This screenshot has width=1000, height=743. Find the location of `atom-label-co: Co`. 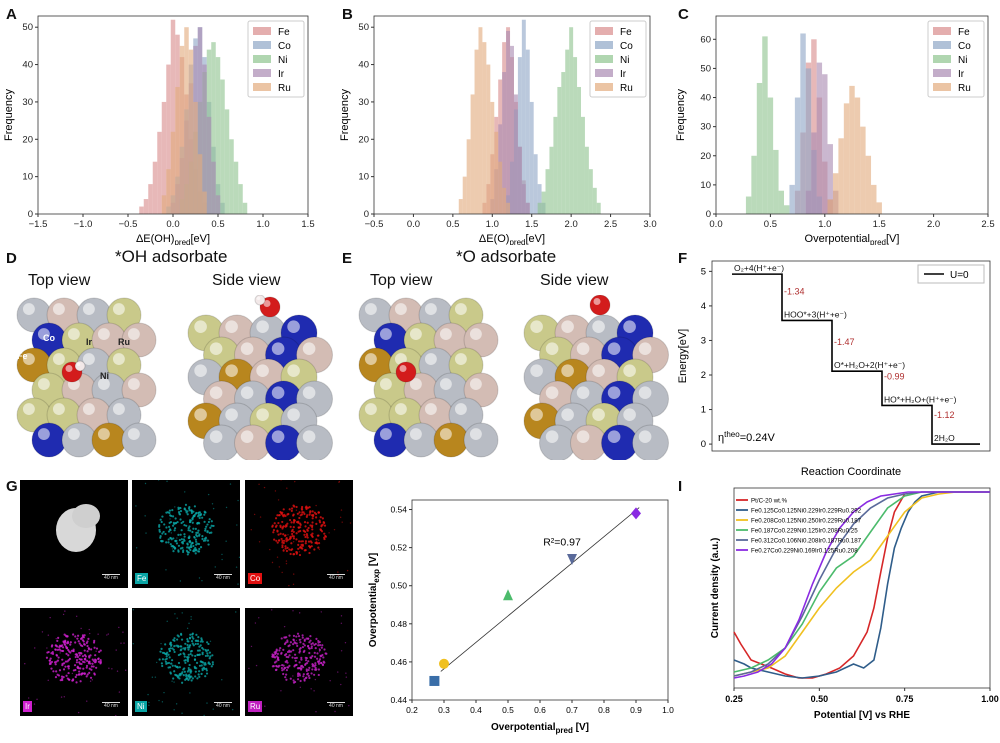

atom-label-co: Co is located at coordinates (49, 338).